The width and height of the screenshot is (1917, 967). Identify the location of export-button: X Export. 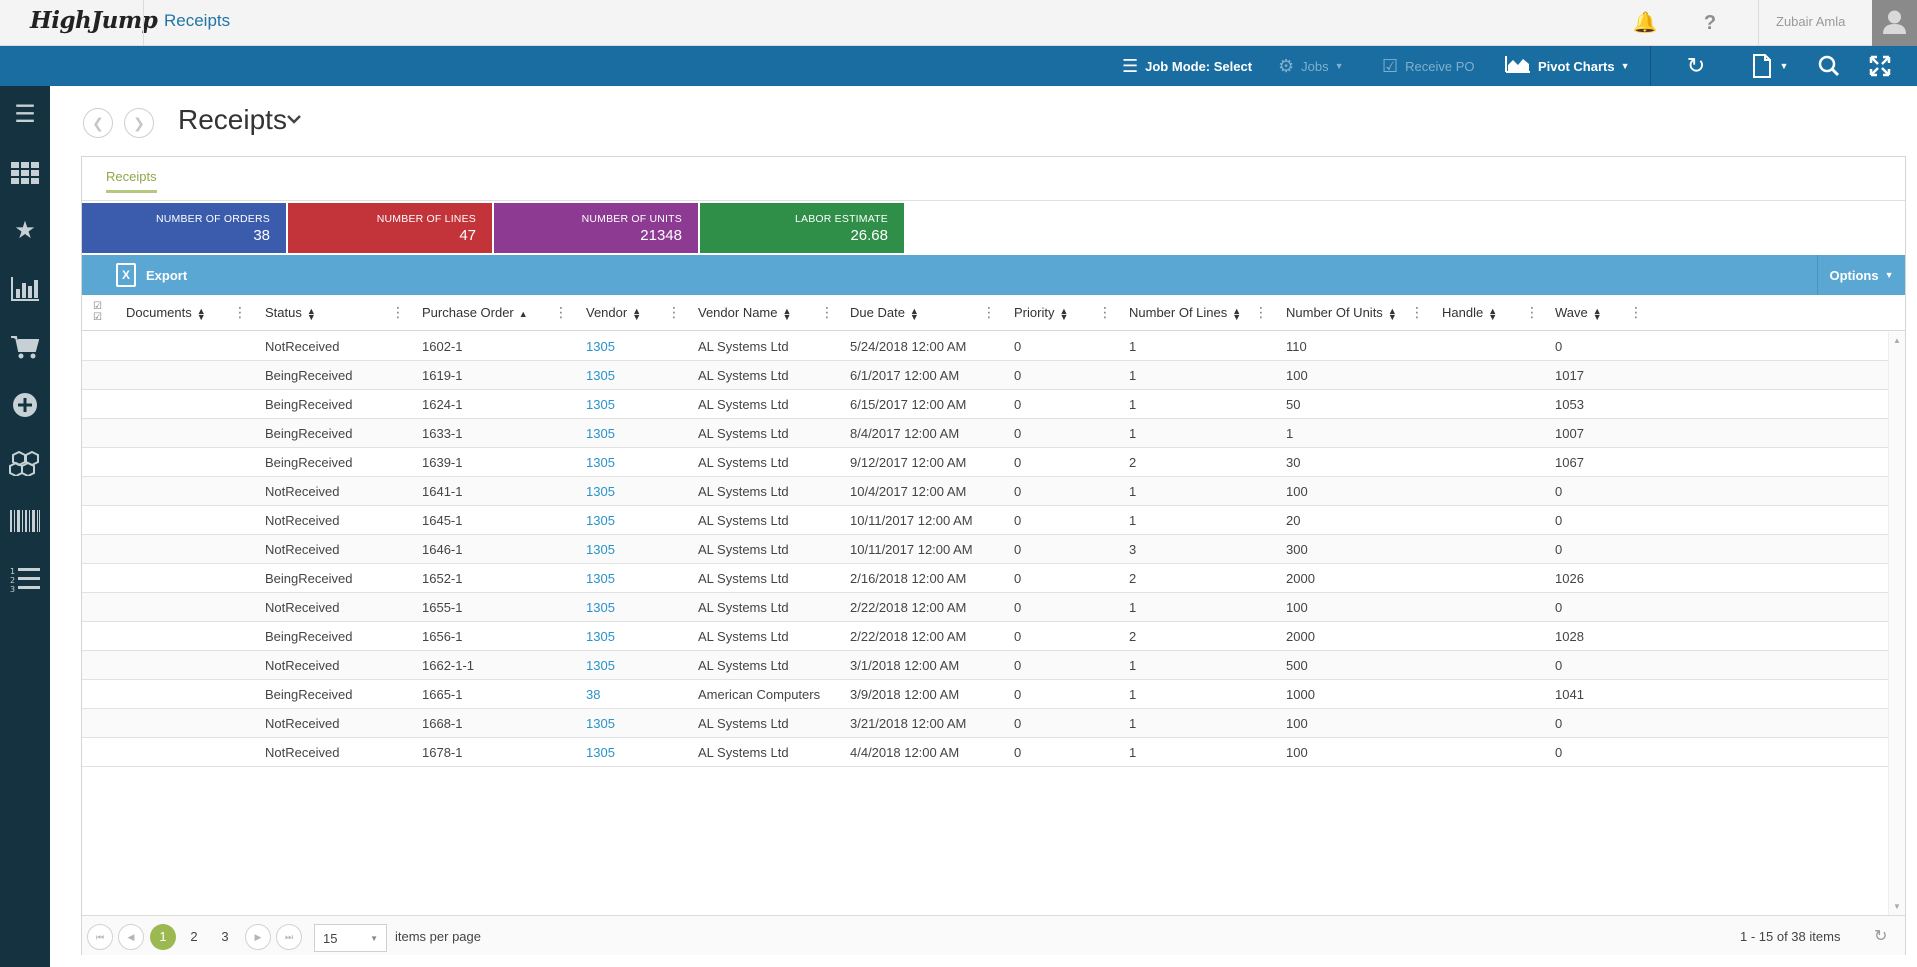
(151, 275).